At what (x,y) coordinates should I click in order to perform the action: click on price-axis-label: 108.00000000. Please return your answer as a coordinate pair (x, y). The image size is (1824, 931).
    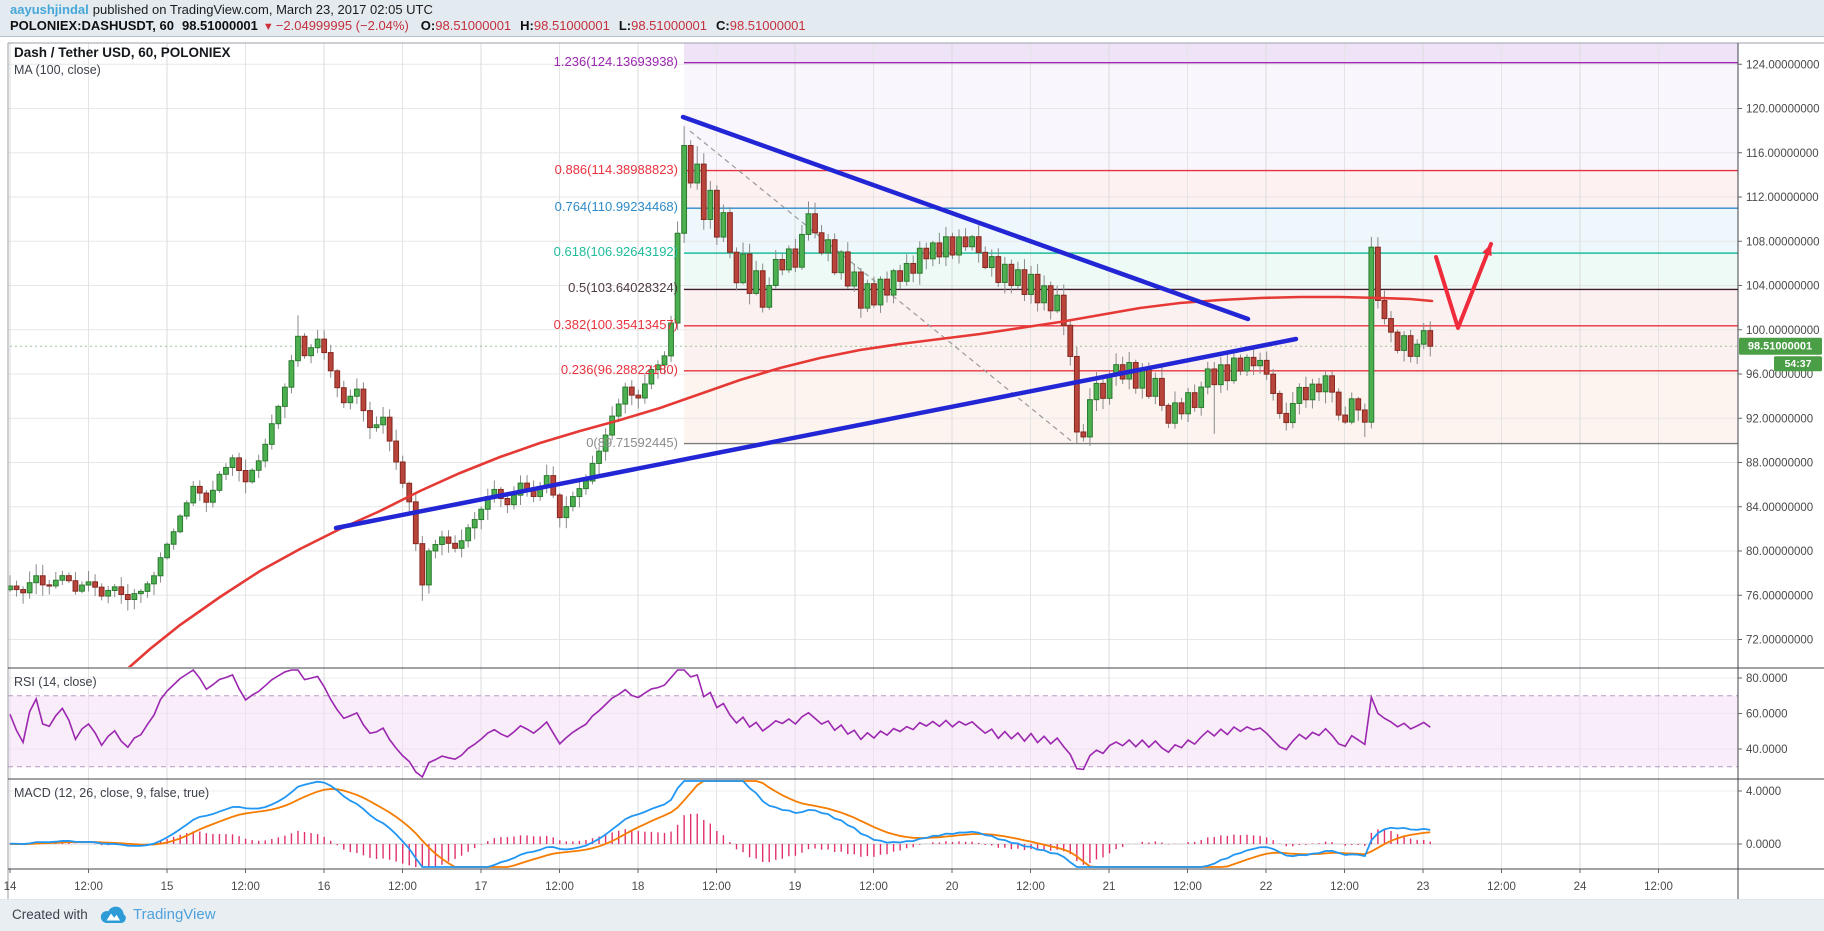
    Looking at the image, I should click on (1783, 242).